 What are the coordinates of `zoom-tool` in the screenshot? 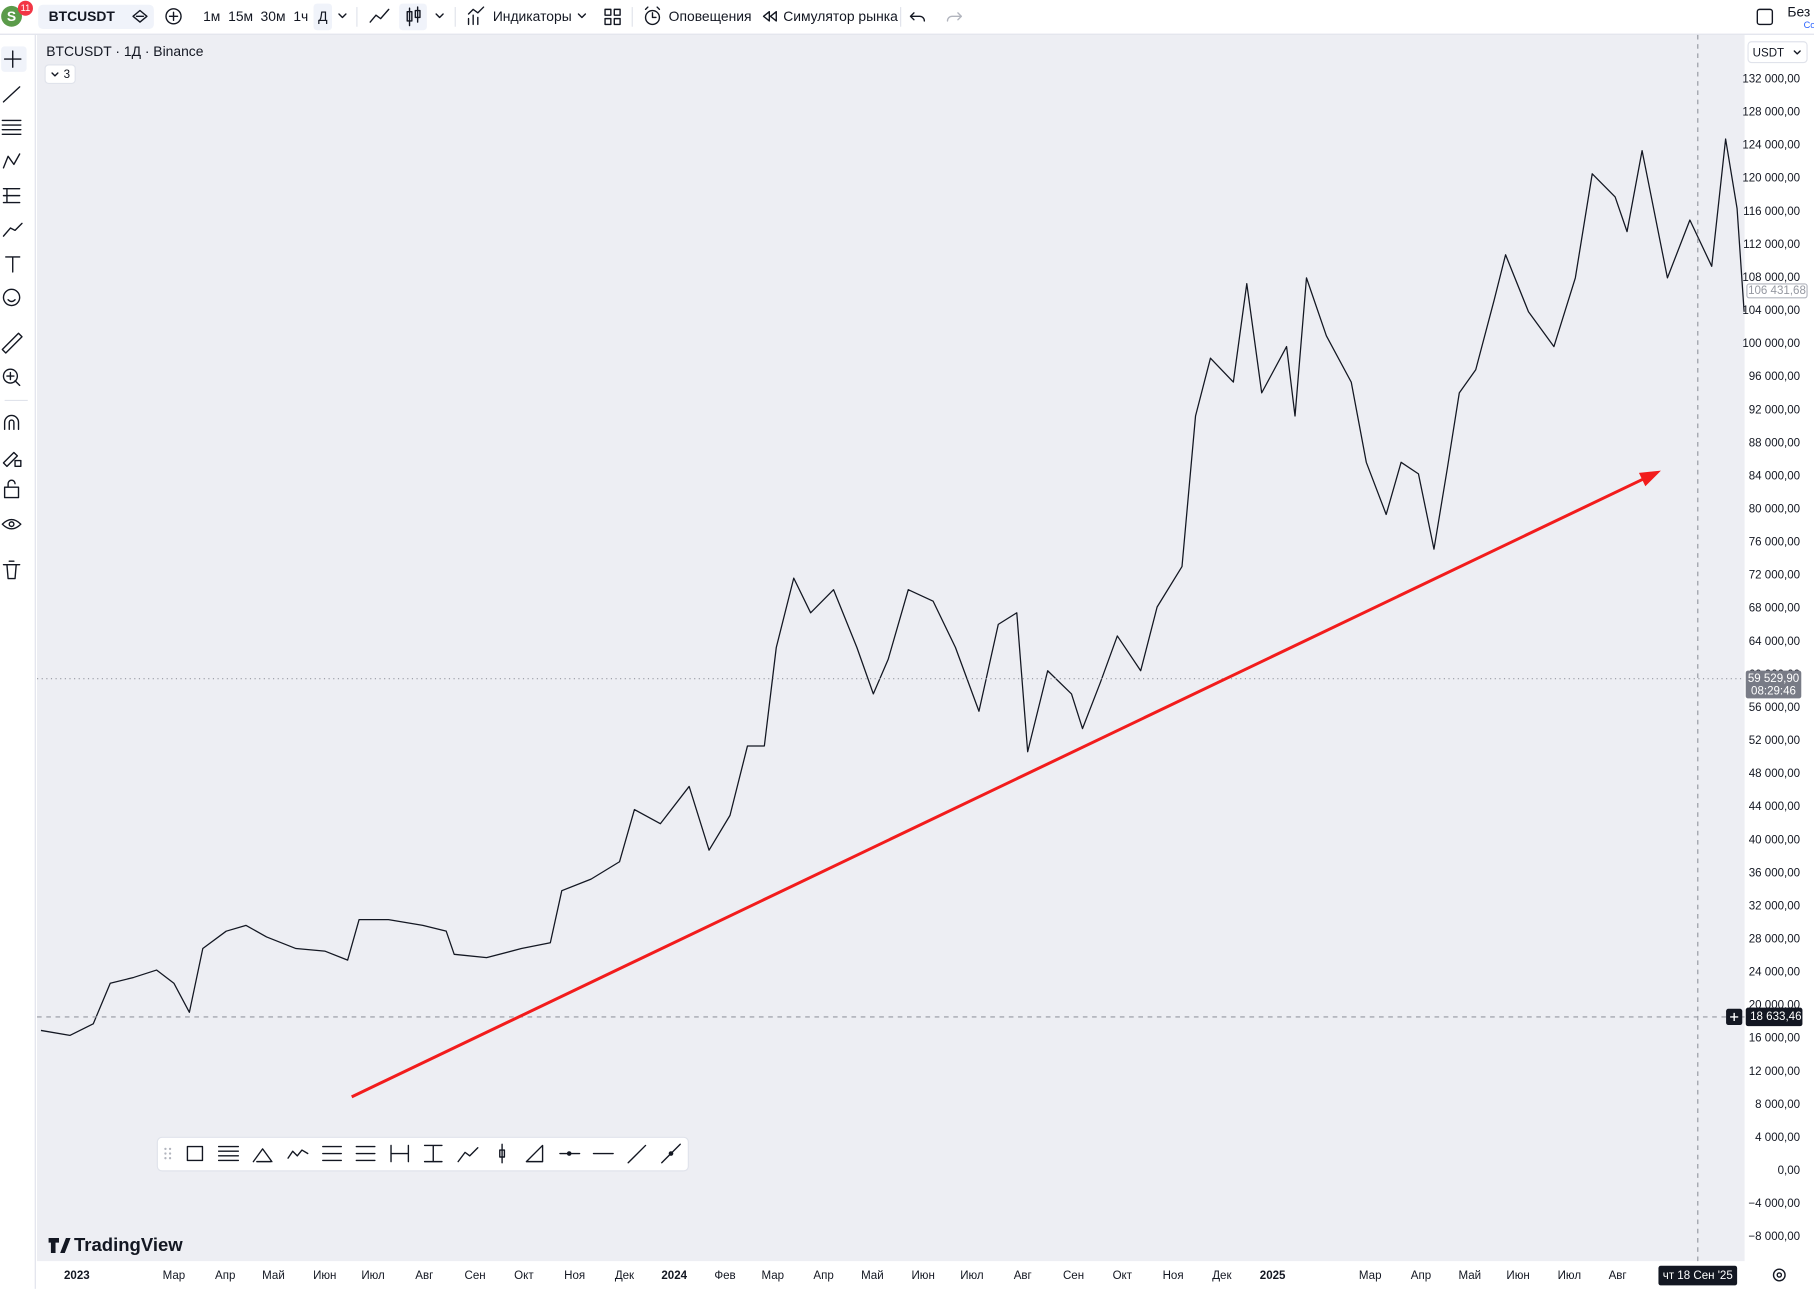 It's located at (10, 376).